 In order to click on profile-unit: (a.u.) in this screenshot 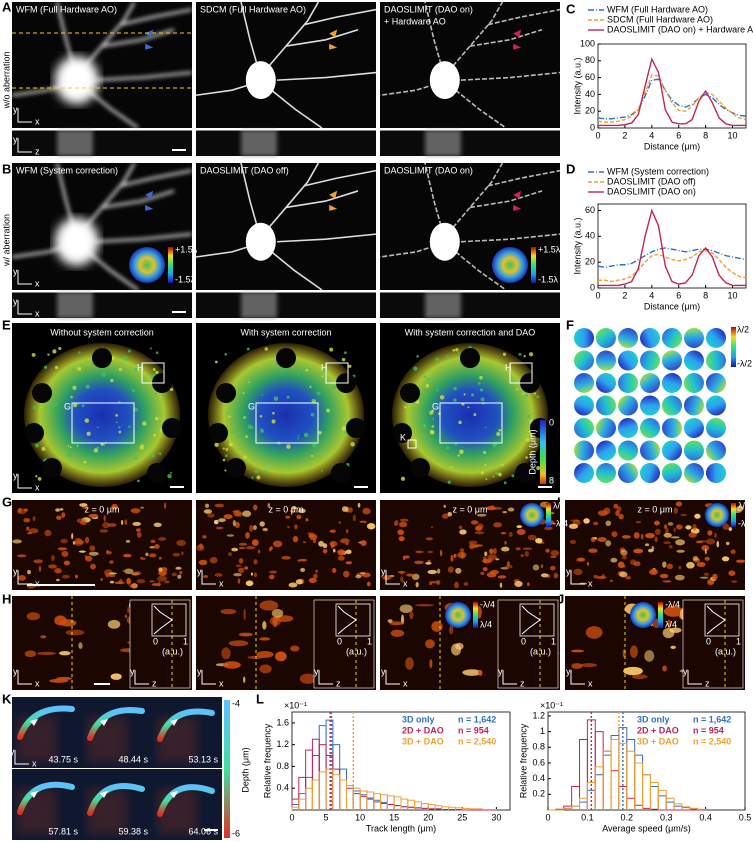, I will do `click(356, 651)`.